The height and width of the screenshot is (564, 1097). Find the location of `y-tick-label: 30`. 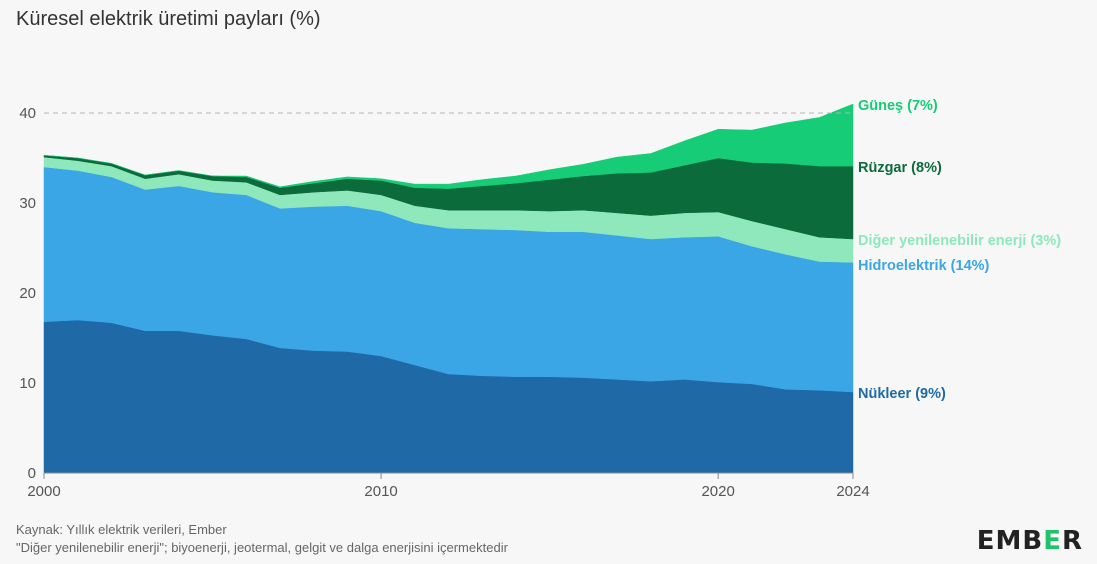

y-tick-label: 30 is located at coordinates (27, 203).